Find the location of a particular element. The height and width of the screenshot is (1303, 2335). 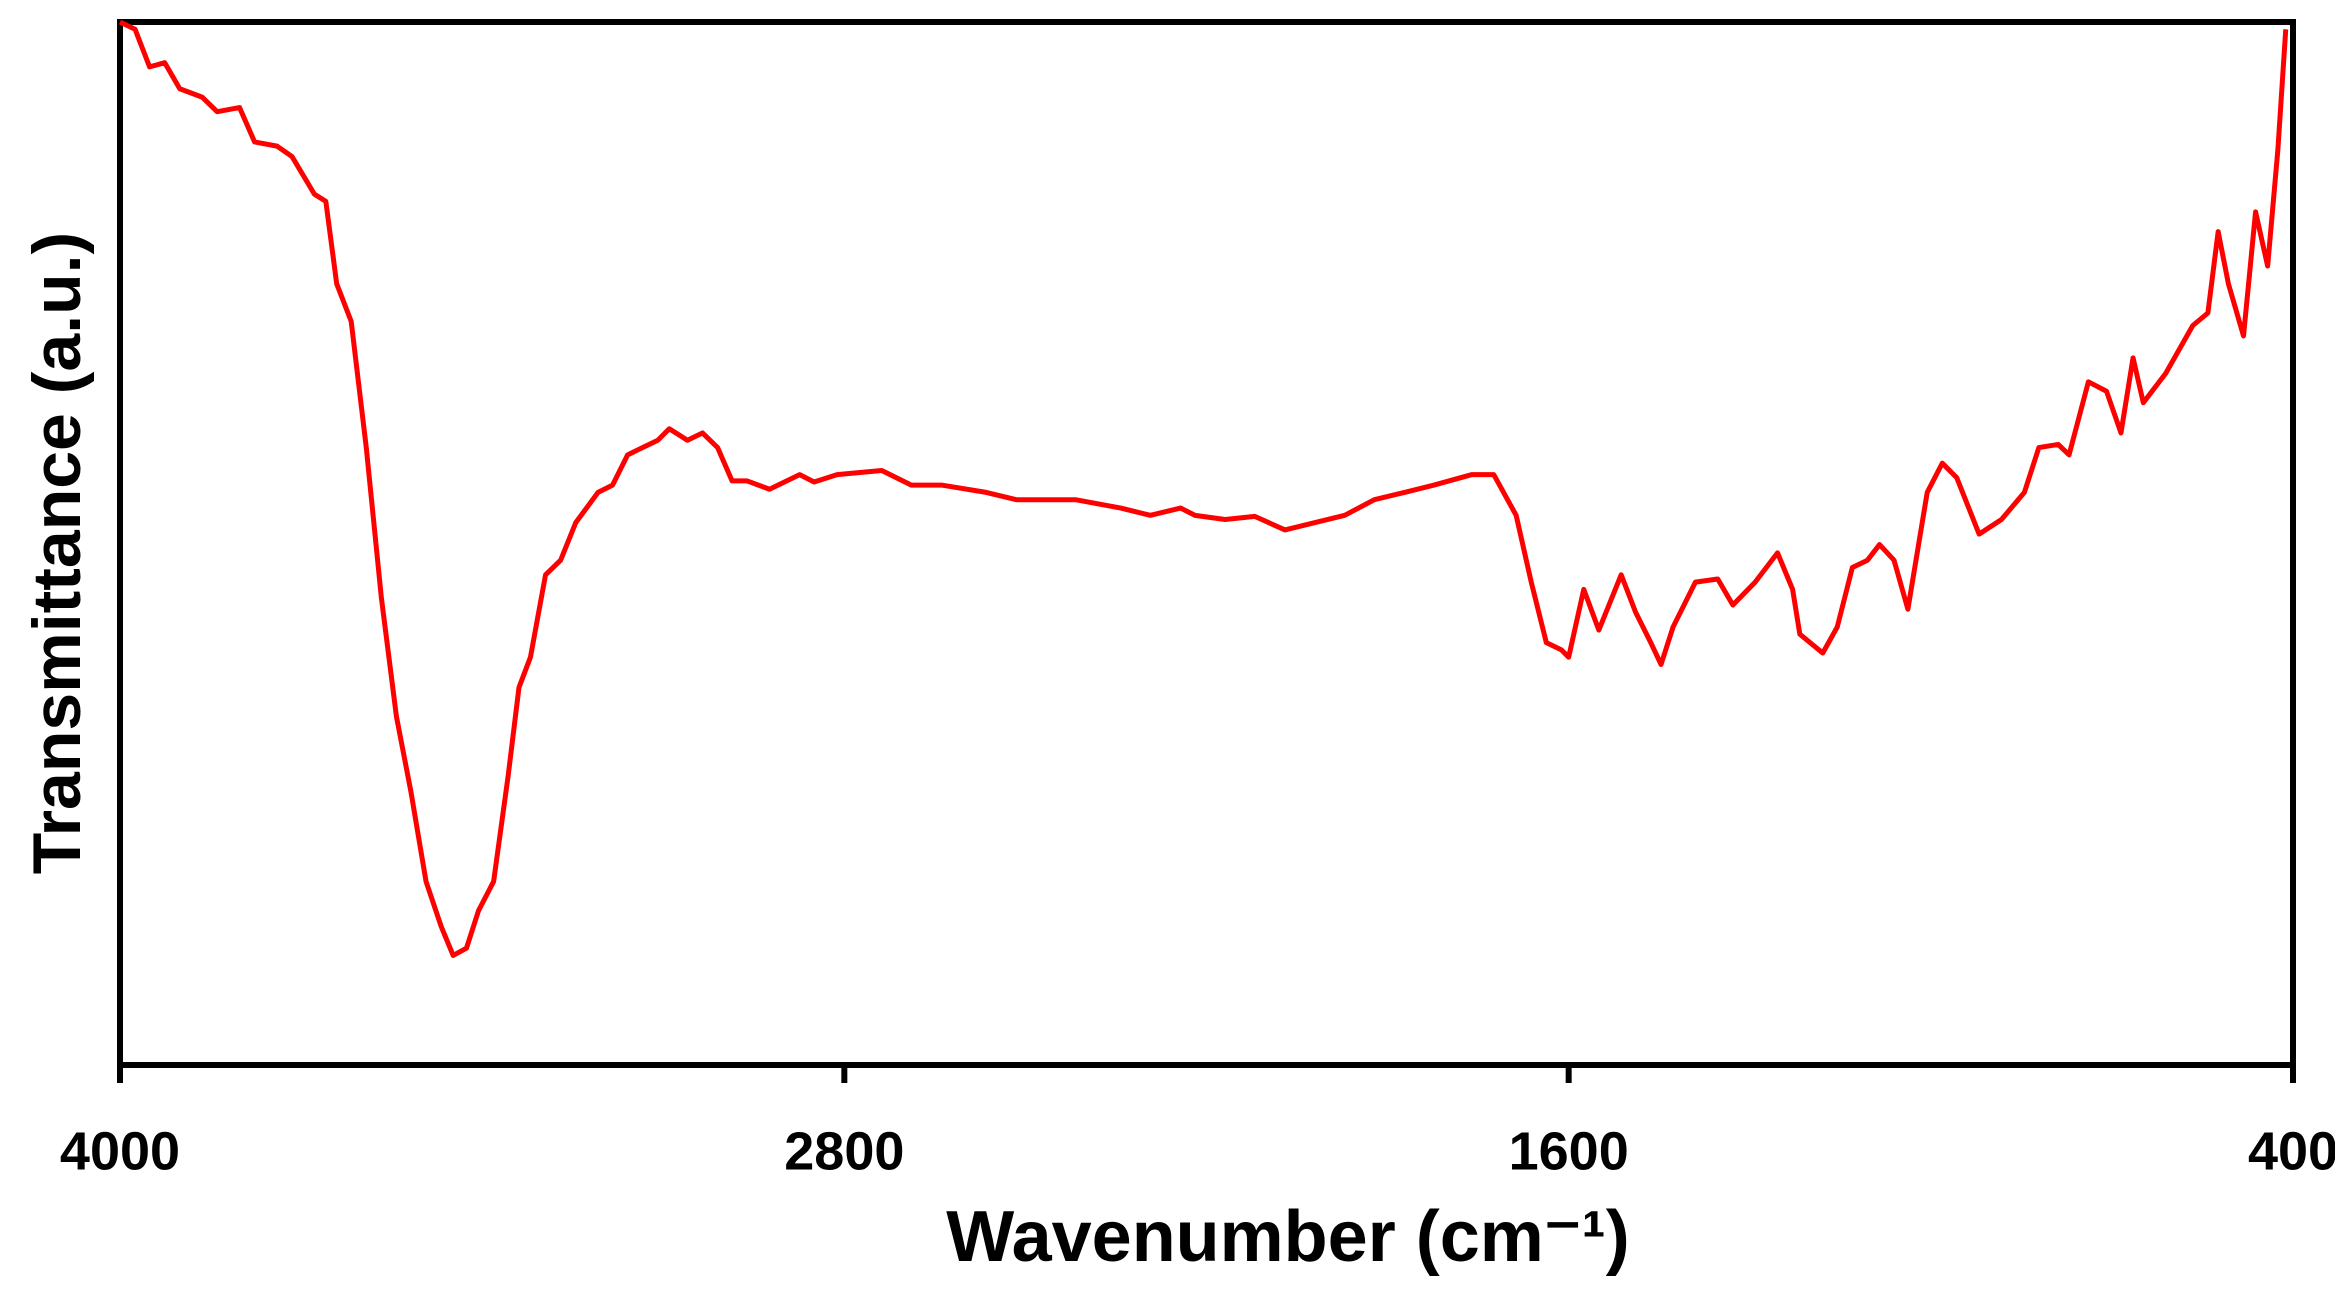

x-axis-title: Wavenumber (cm⁻¹) is located at coordinates (1287, 1237).